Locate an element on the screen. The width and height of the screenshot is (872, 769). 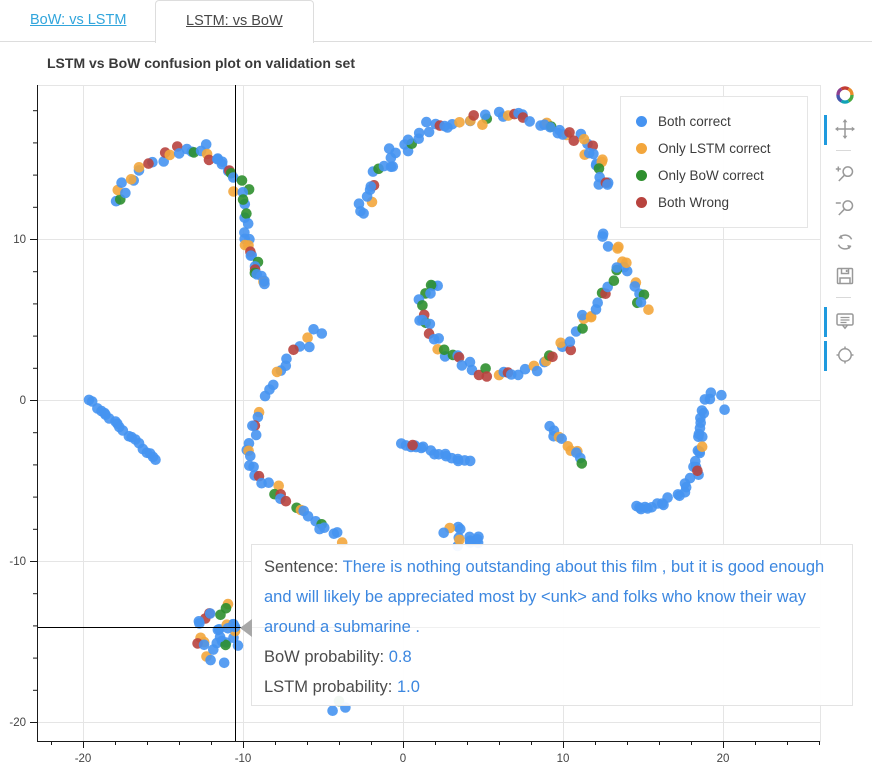
bokeh-toolbar is located at coordinates (843, 229).